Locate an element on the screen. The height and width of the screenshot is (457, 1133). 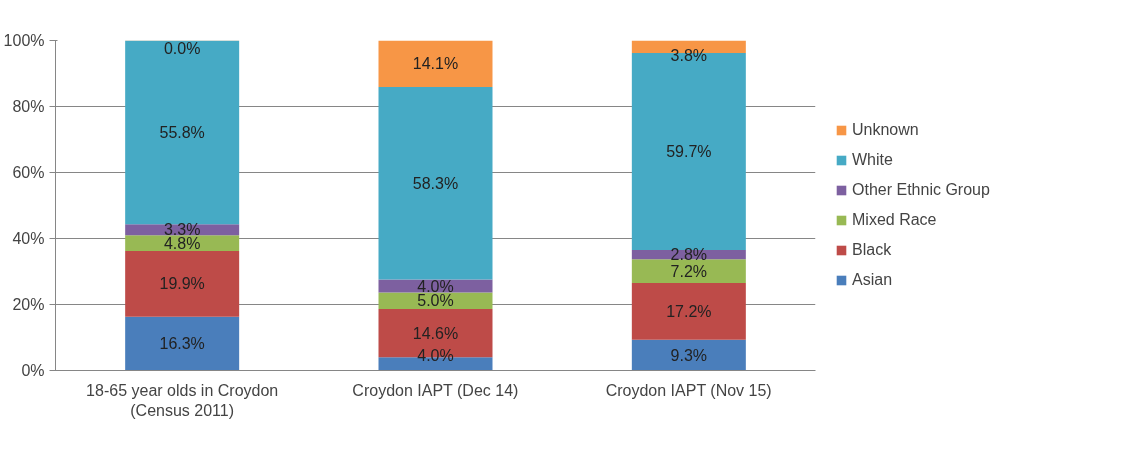
data-label: 9.3% is located at coordinates (689, 355).